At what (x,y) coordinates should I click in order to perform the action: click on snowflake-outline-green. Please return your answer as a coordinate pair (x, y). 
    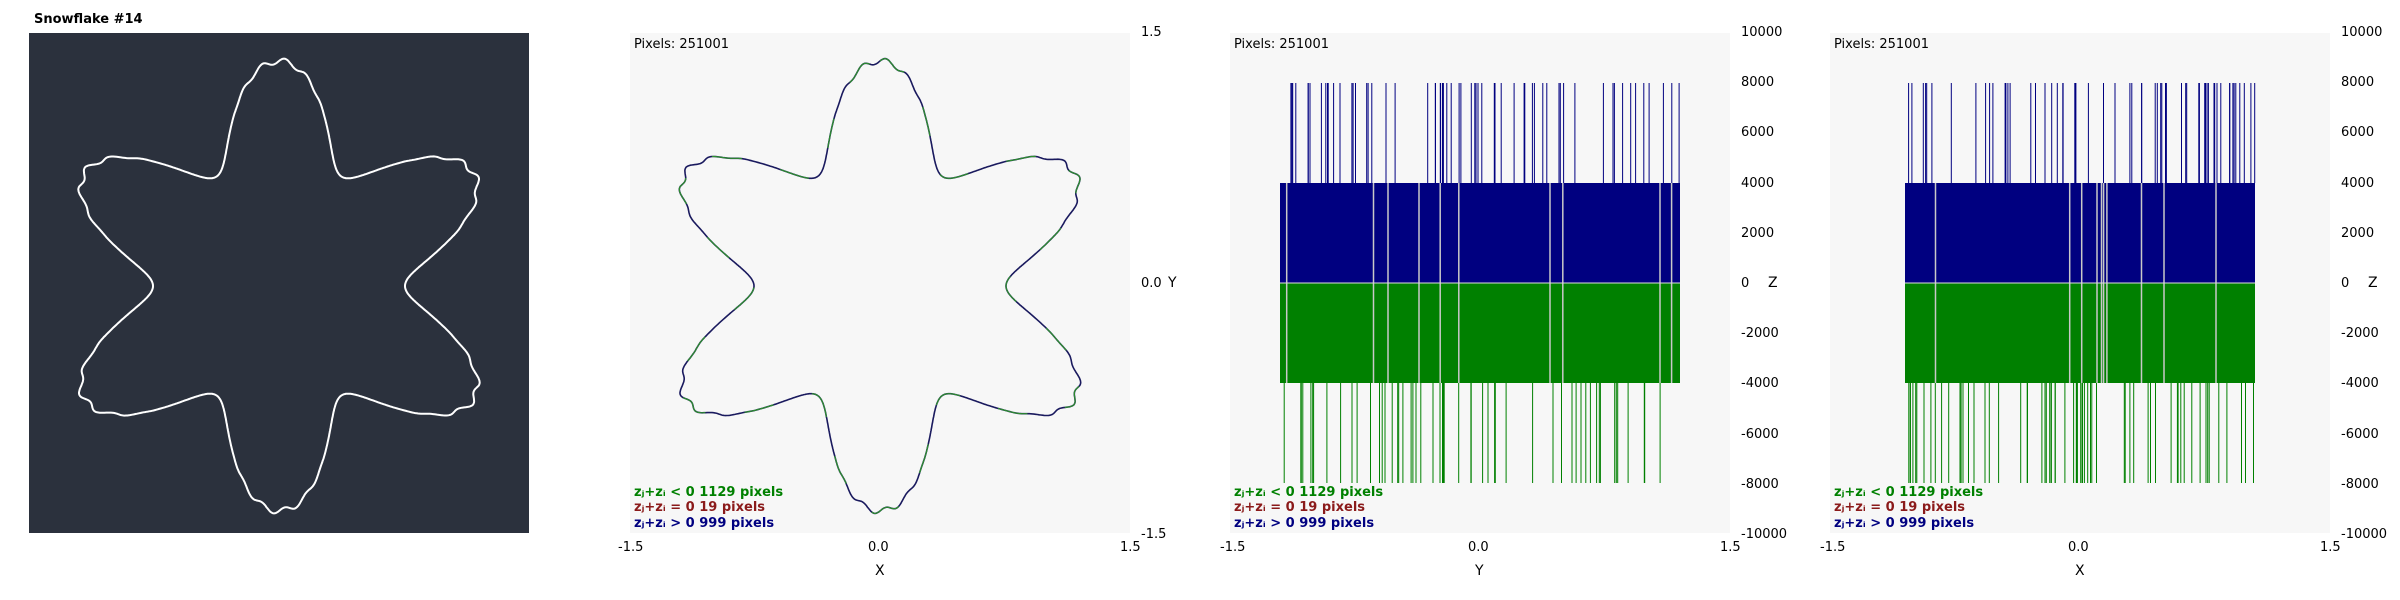
    Looking at the image, I should click on (880, 286).